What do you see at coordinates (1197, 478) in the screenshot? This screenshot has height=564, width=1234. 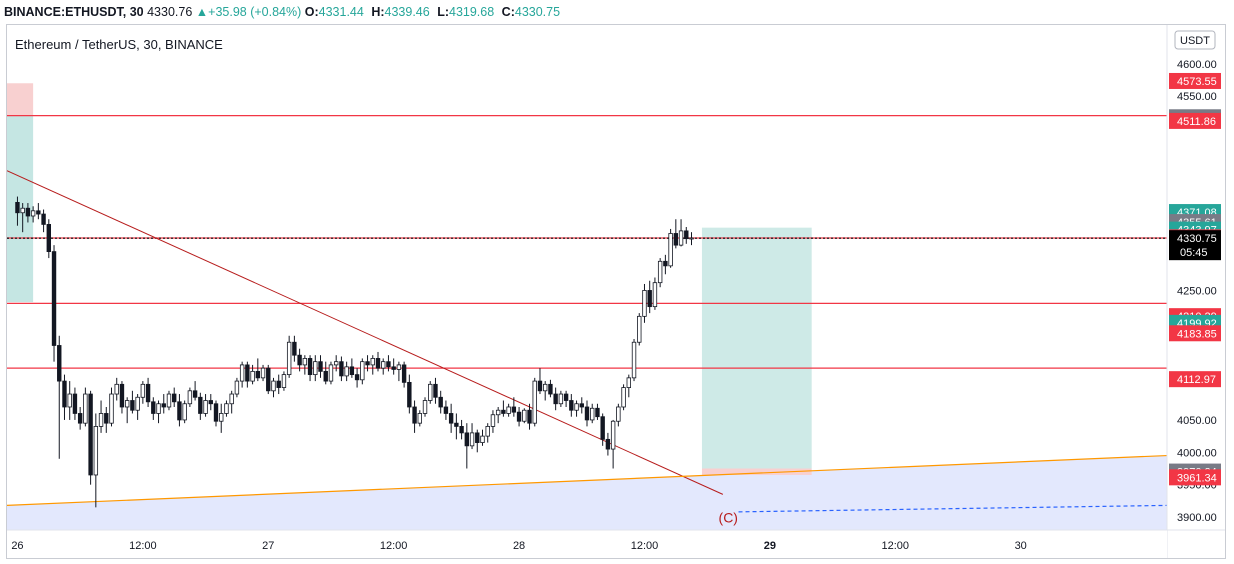 I see `price-badge-label: 3961.34` at bounding box center [1197, 478].